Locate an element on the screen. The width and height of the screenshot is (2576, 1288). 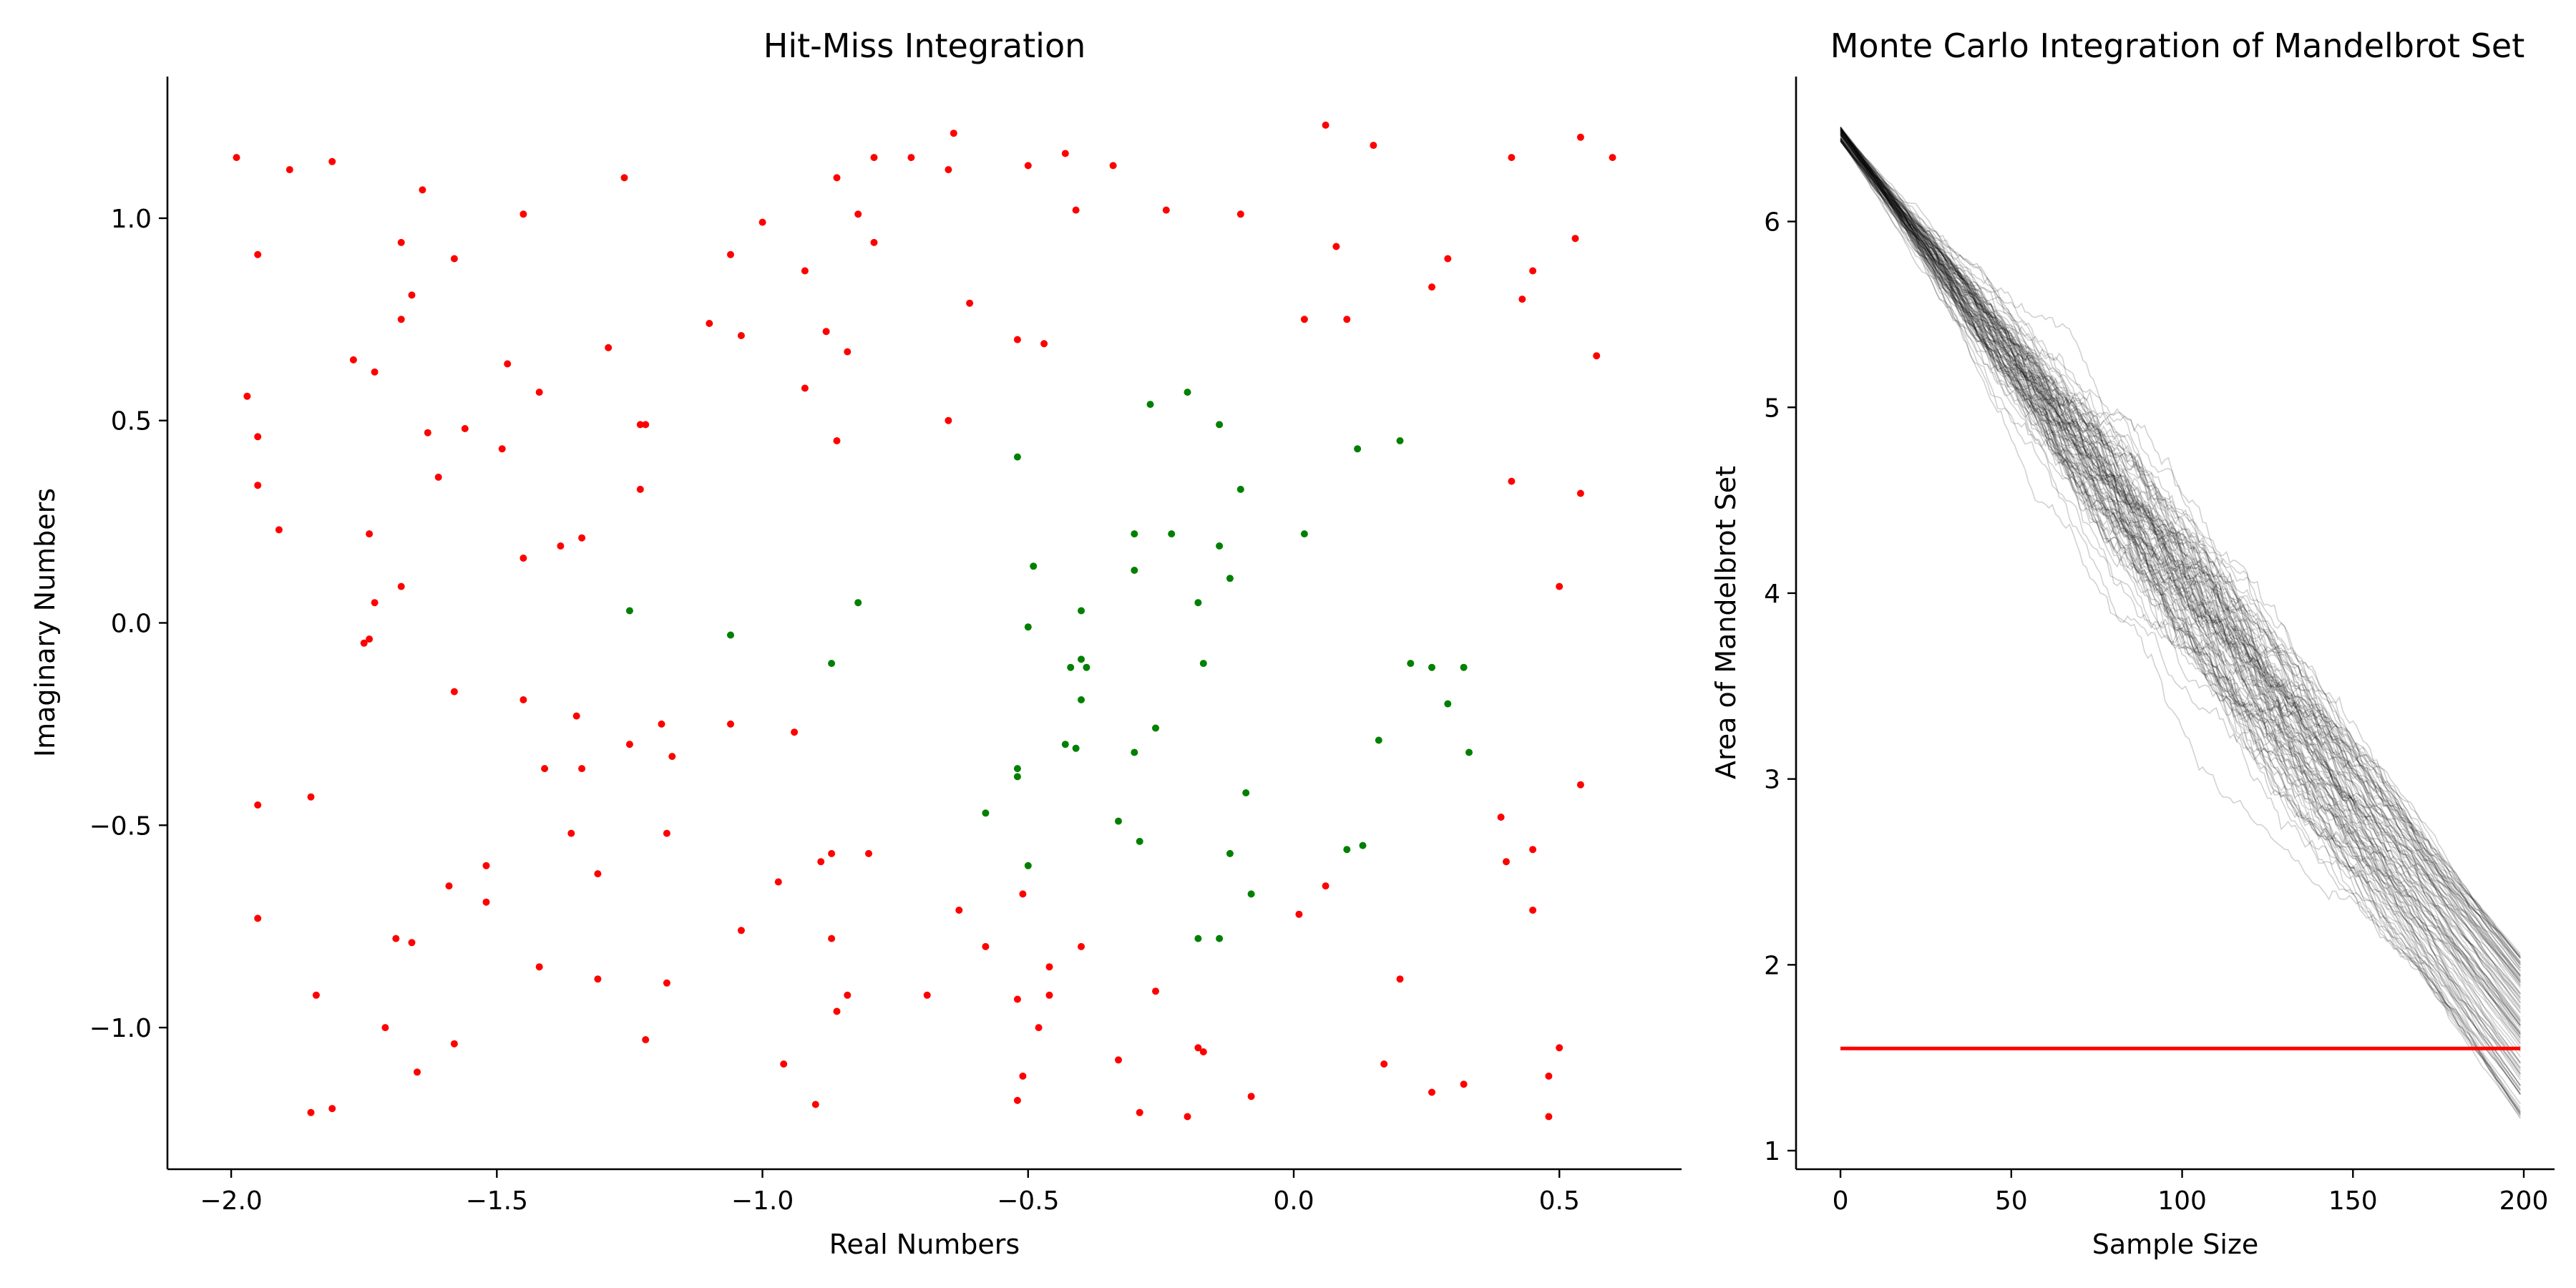
y-tick-label: 4 is located at coordinates (1772, 594).